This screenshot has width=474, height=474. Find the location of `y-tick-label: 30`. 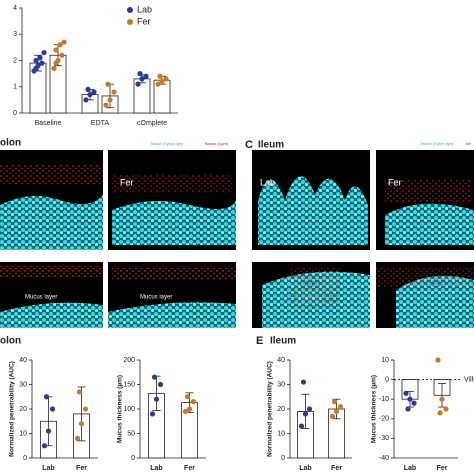

y-tick-label: 30 is located at coordinates (281, 384).